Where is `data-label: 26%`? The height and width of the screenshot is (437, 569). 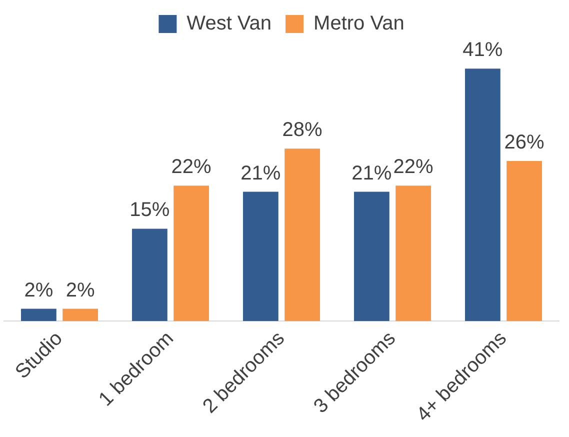 data-label: 26% is located at coordinates (524, 143).